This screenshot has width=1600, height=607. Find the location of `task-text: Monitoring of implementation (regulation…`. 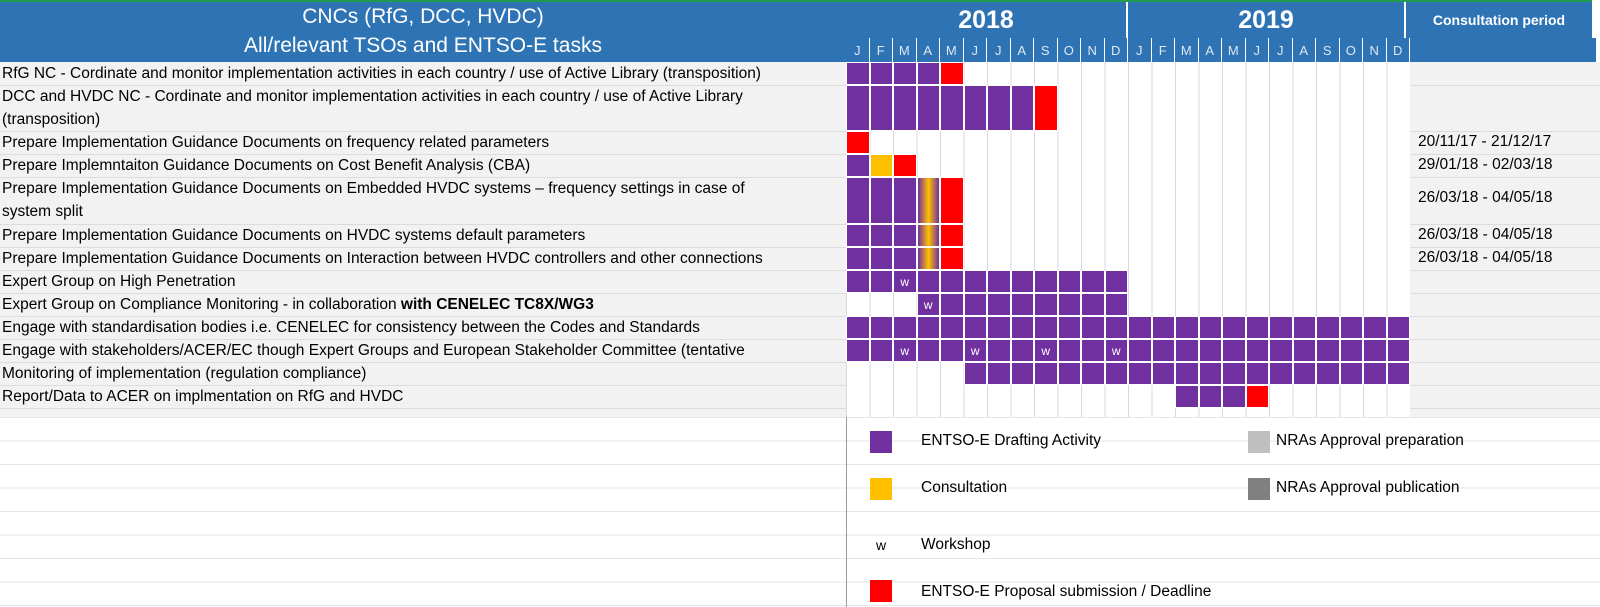

task-text: Monitoring of implementation (regulation… is located at coordinates (184, 373).